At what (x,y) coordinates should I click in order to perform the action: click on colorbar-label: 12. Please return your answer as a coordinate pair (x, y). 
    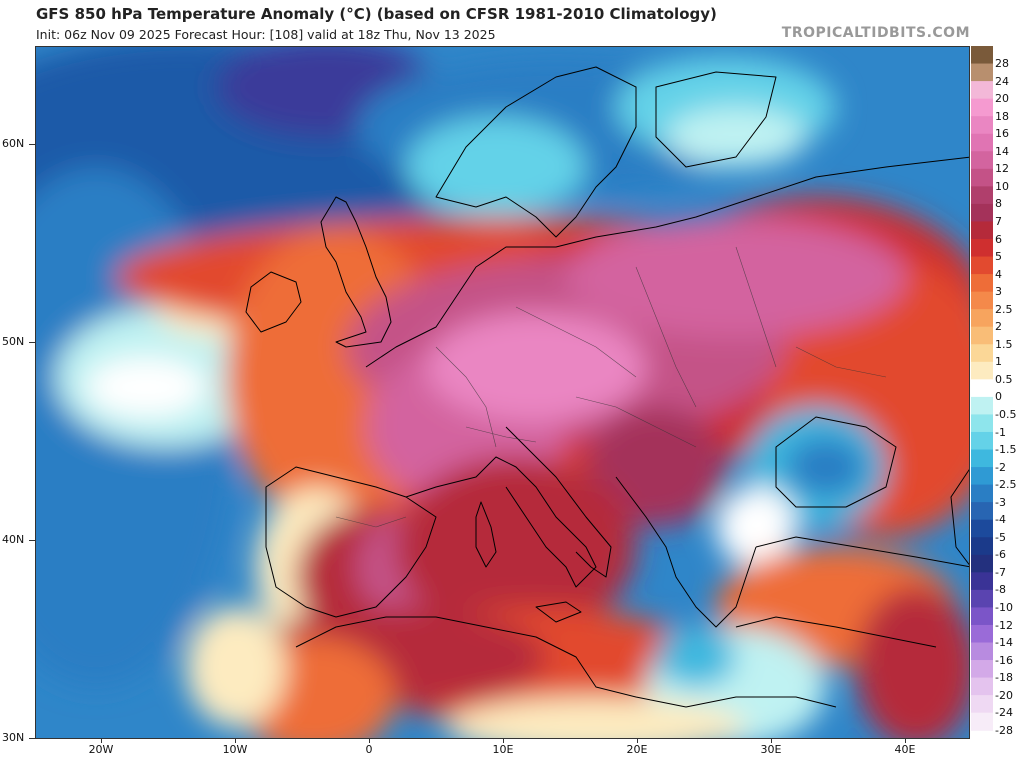
    Looking at the image, I should click on (1002, 169).